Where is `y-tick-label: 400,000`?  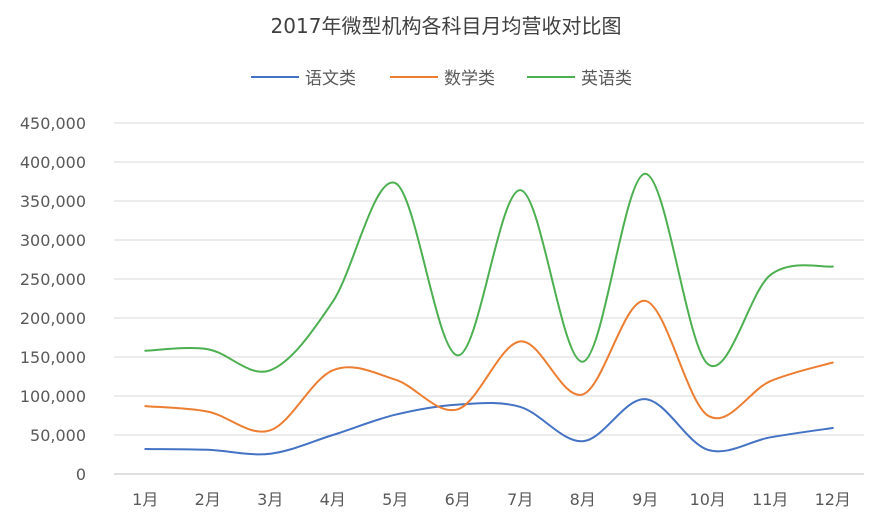 y-tick-label: 400,000 is located at coordinates (53, 162).